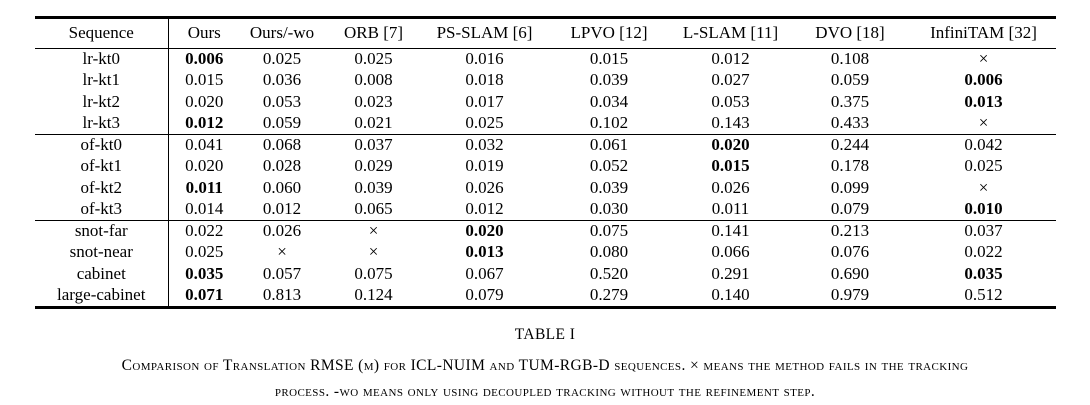  Describe the element at coordinates (609, 58) in the screenshot. I see `value-lr-kt0-lpvo-12: 0.015` at that location.